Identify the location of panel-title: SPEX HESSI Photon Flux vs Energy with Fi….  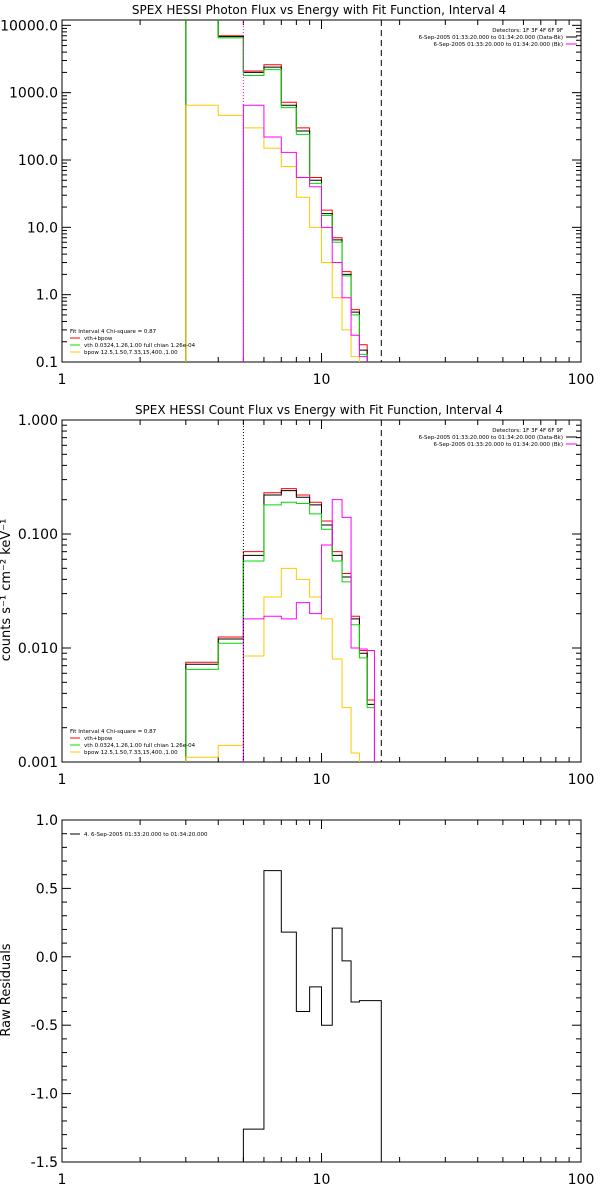
(319, 10).